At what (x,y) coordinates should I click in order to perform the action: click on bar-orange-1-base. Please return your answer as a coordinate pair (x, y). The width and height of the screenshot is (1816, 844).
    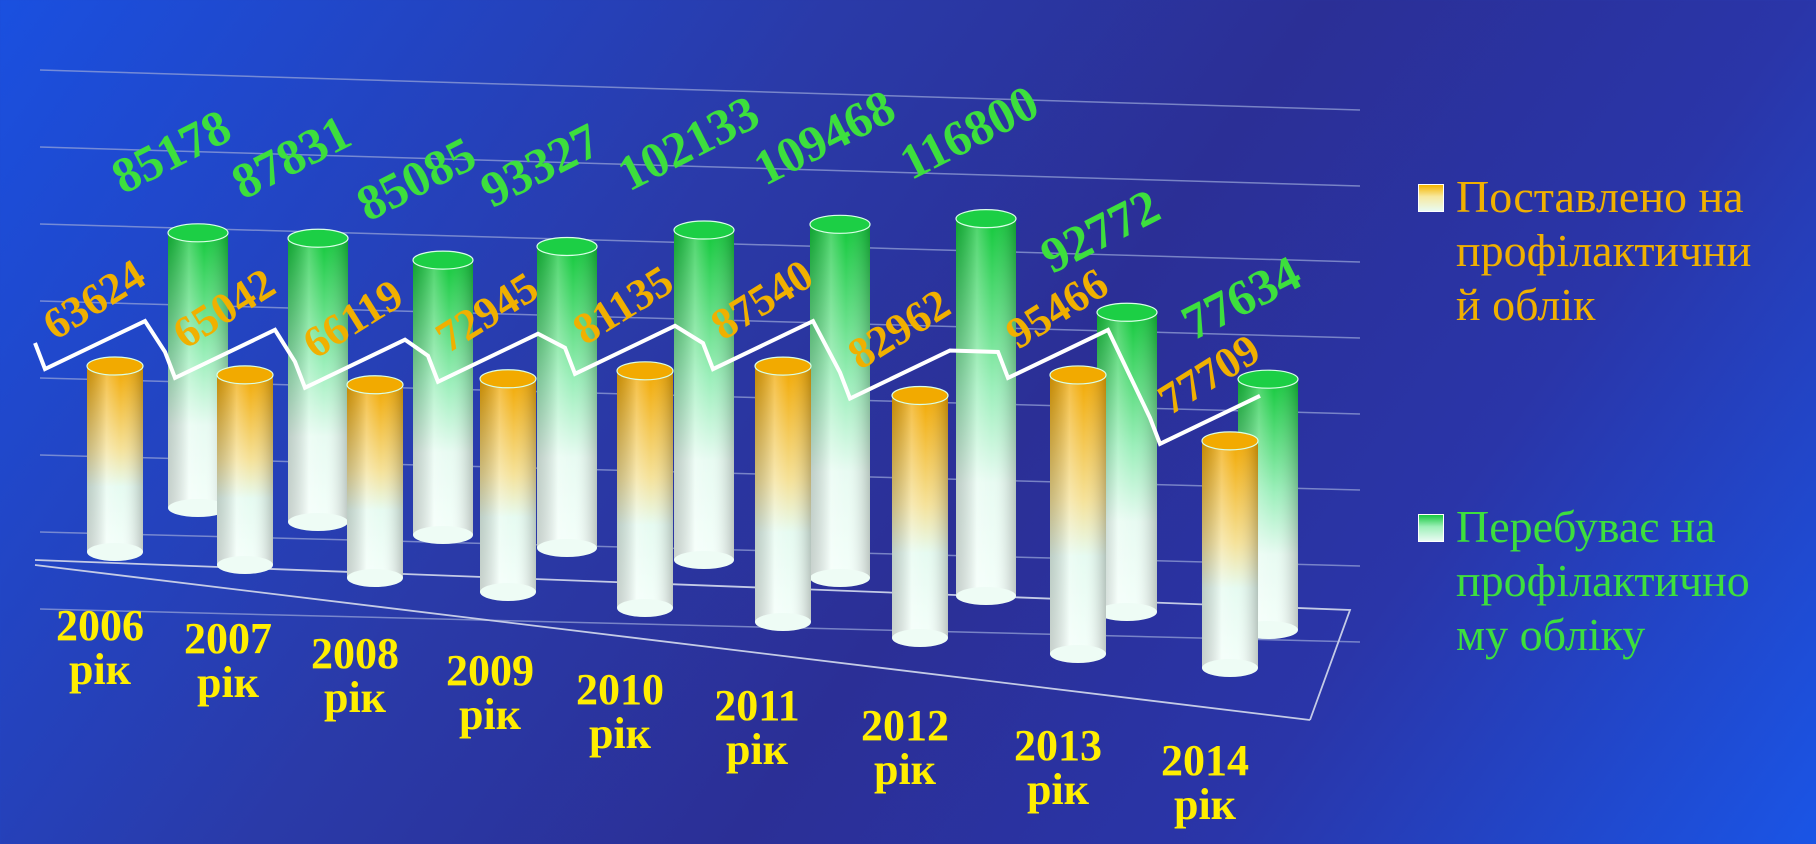
    Looking at the image, I should click on (245, 565).